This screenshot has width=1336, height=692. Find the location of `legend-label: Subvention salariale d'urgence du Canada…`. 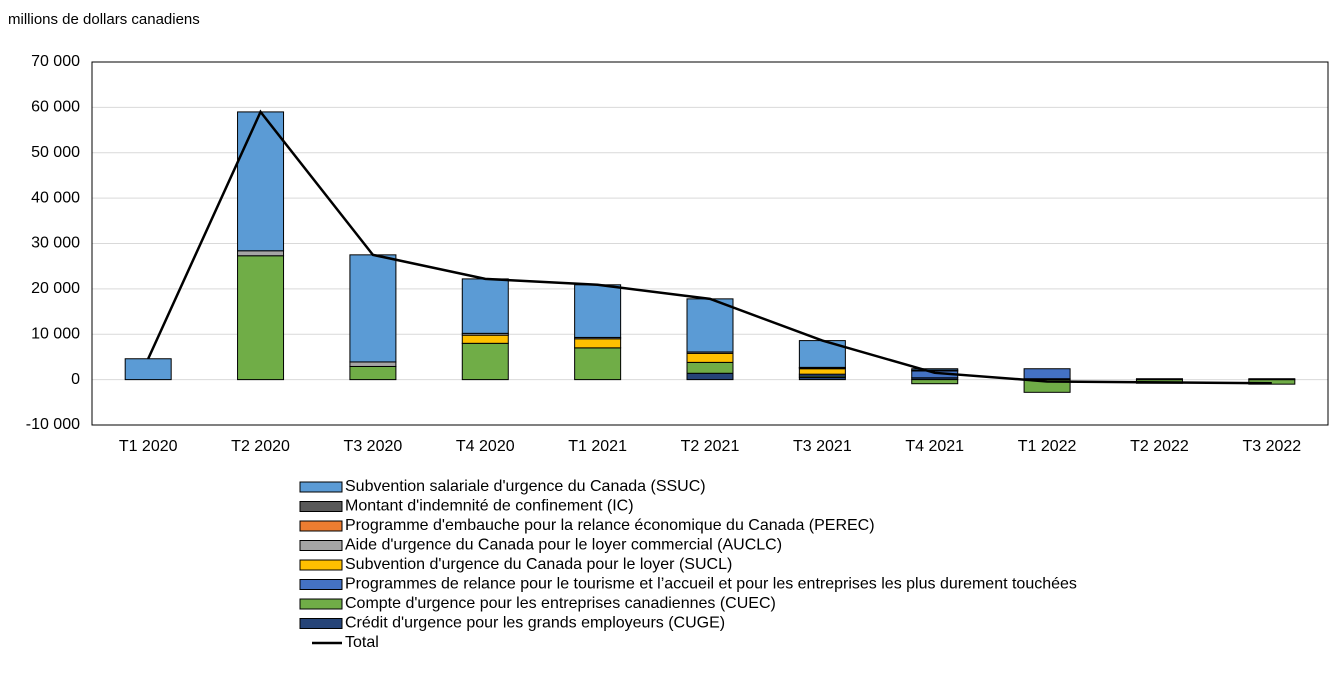

legend-label: Subvention salariale d'urgence du Canada… is located at coordinates (525, 486).